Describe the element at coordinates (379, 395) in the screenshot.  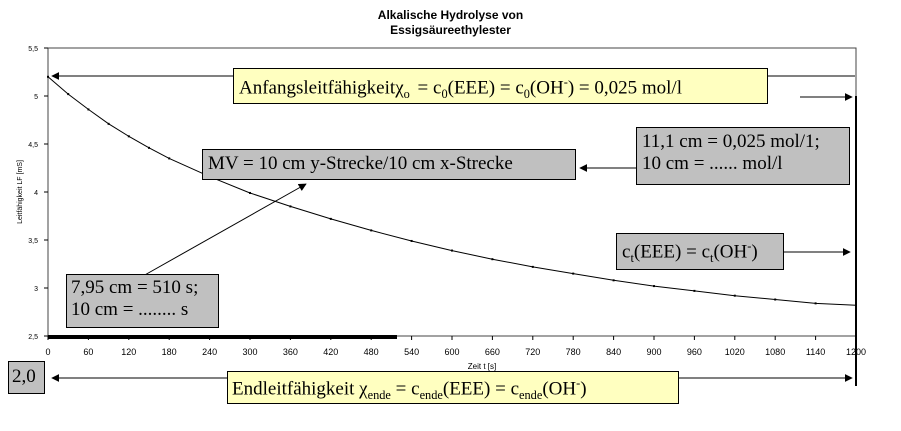
I see `chi-subscript: ende` at that location.